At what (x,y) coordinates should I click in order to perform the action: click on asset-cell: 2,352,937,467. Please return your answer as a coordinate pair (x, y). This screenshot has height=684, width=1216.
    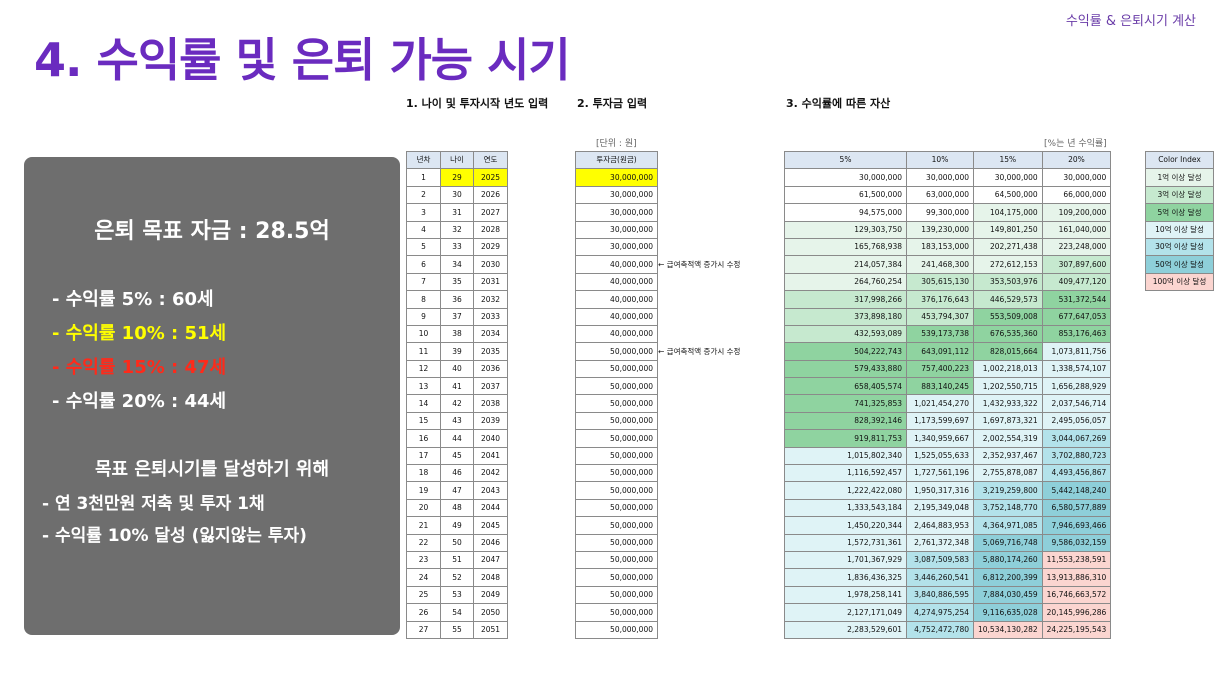
    Looking at the image, I should click on (1008, 456).